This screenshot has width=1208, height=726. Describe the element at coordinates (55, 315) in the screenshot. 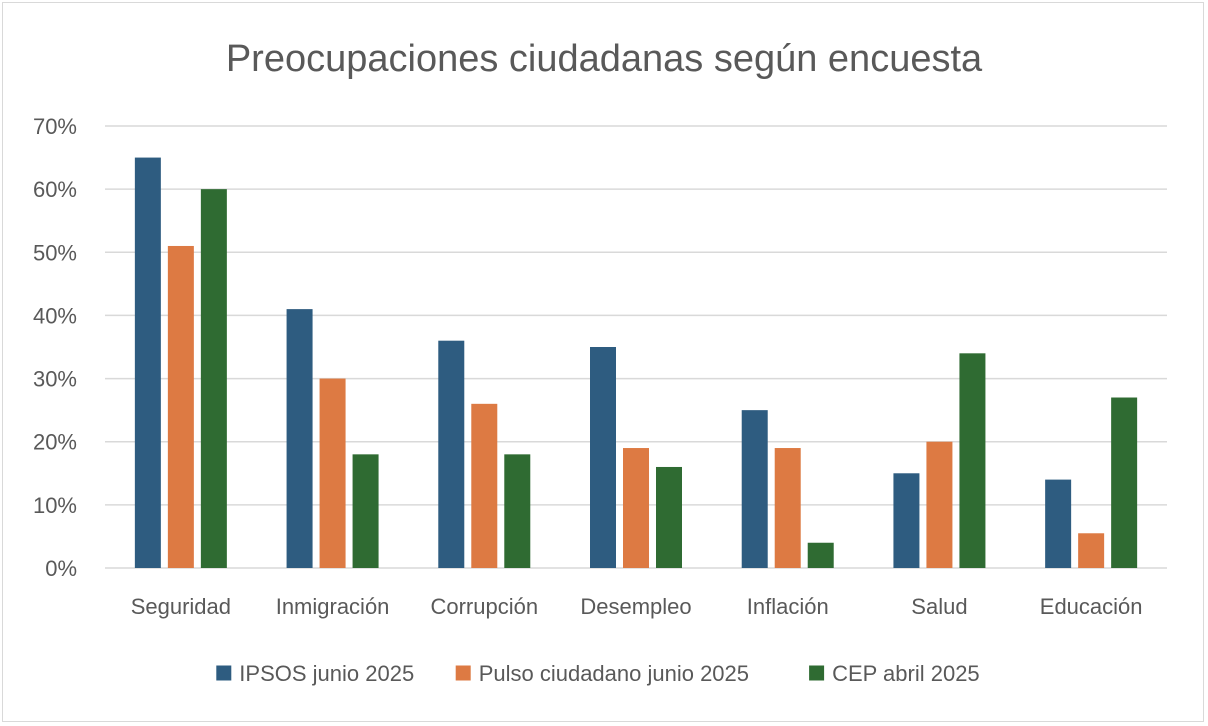

I see `y-tick-label: 40%` at that location.